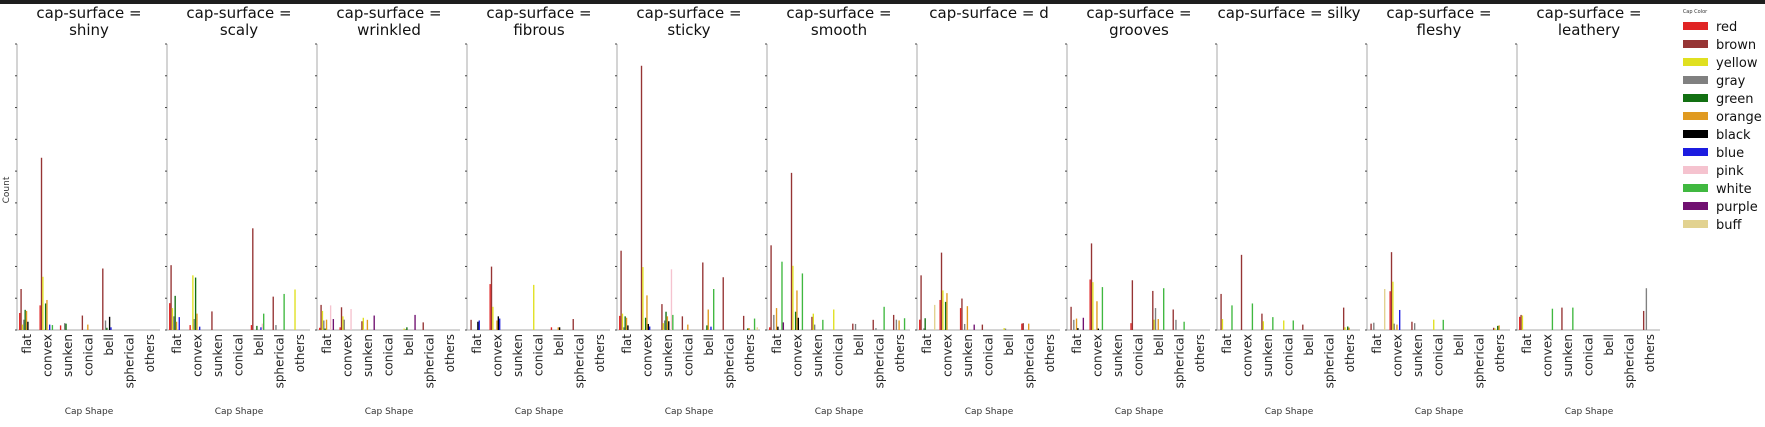 Image resolution: width=1765 pixels, height=427 pixels. What do you see at coordinates (539, 21) in the screenshot?
I see `facet-title: cap-surface = fibrous` at bounding box center [539, 21].